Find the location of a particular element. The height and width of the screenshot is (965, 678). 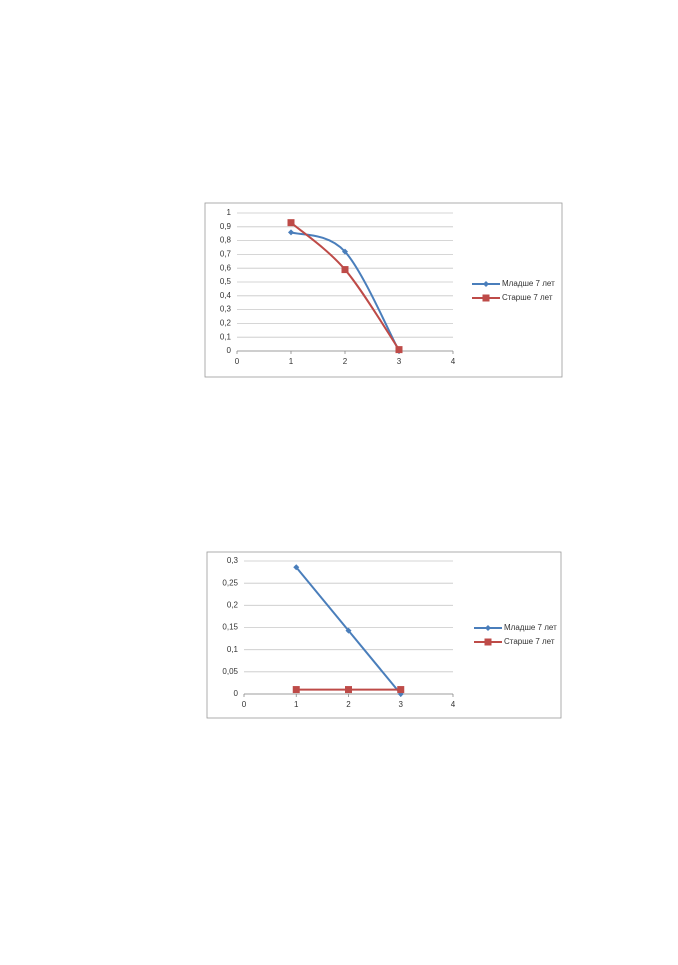

y-tick-label: 0,25 is located at coordinates (230, 582).